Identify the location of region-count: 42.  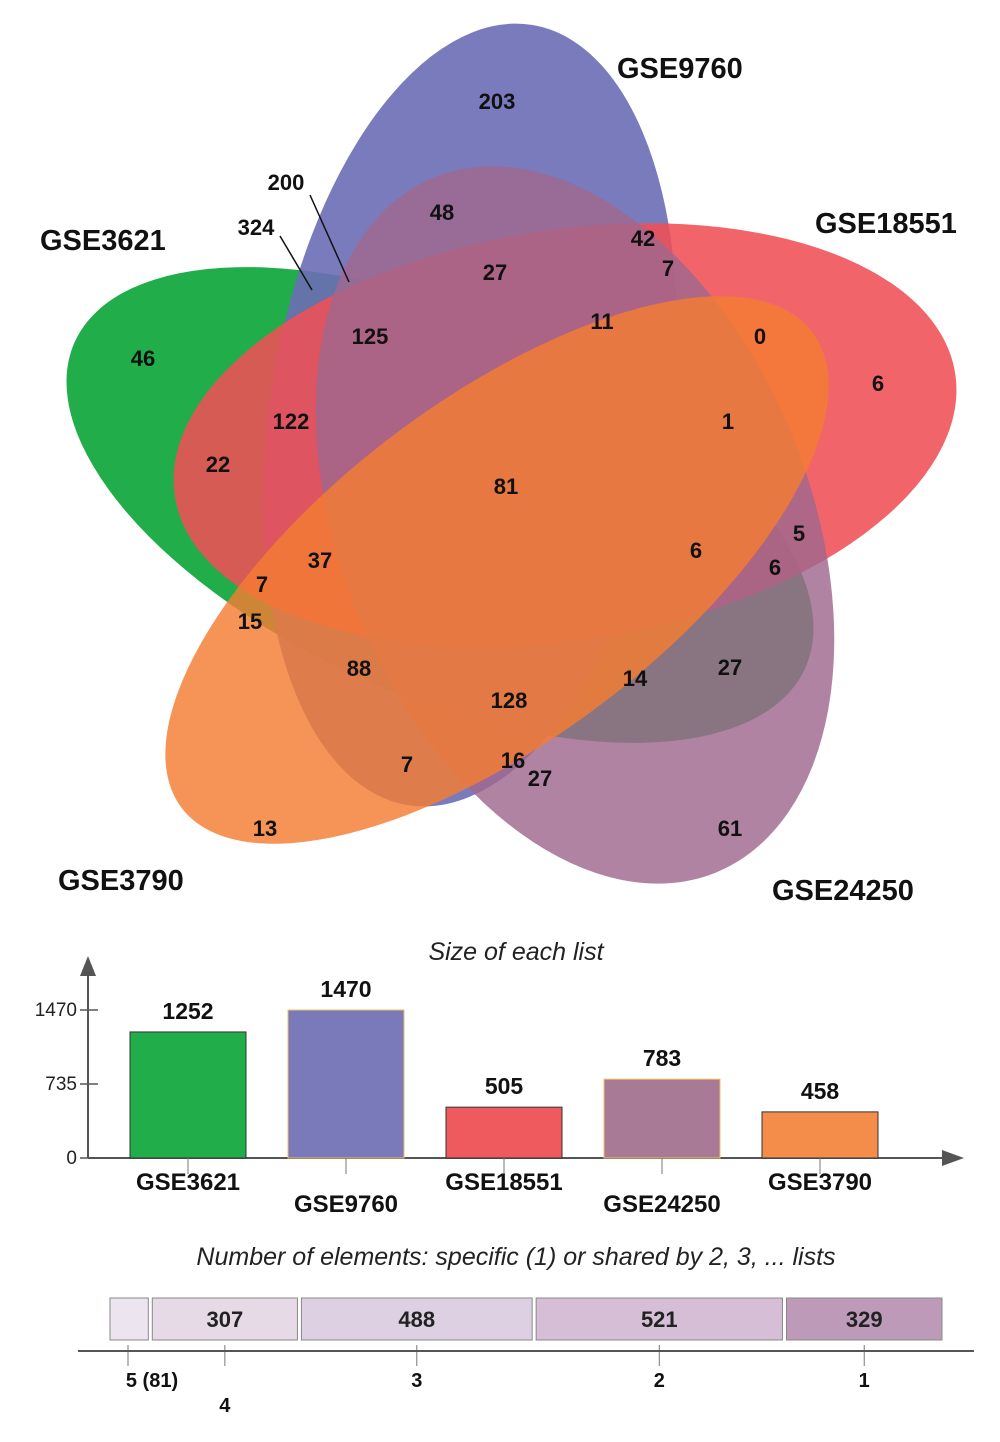
(643, 238).